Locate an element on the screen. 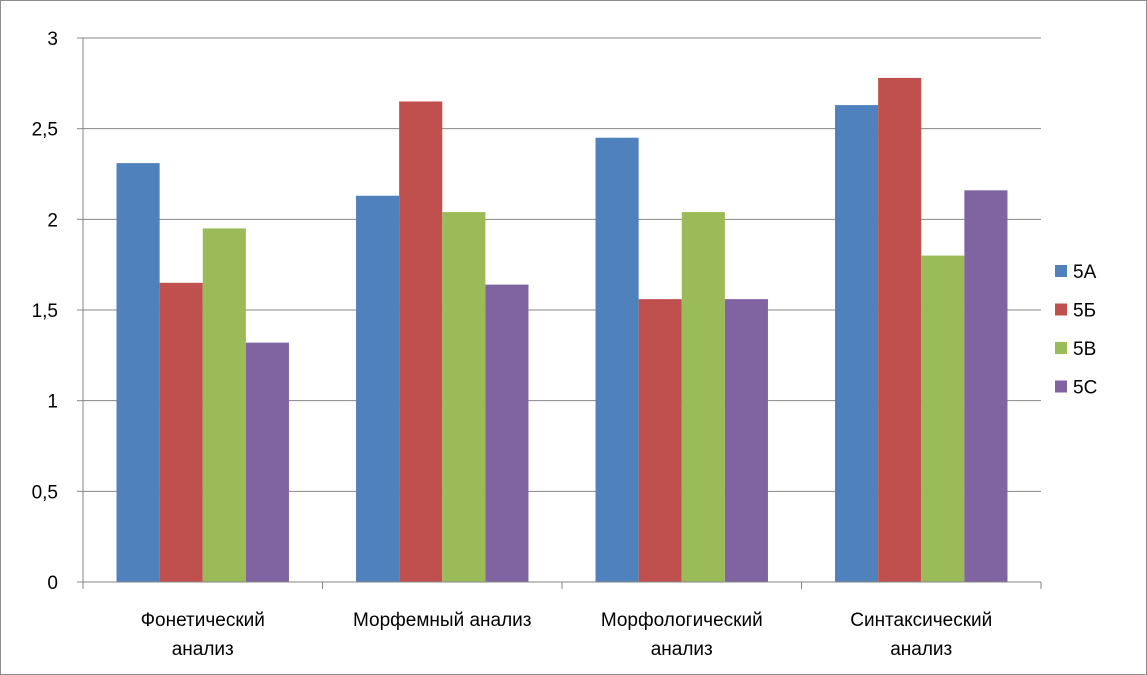 Image resolution: width=1147 pixels, height=675 pixels. legend-label: 5А is located at coordinates (1085, 272).